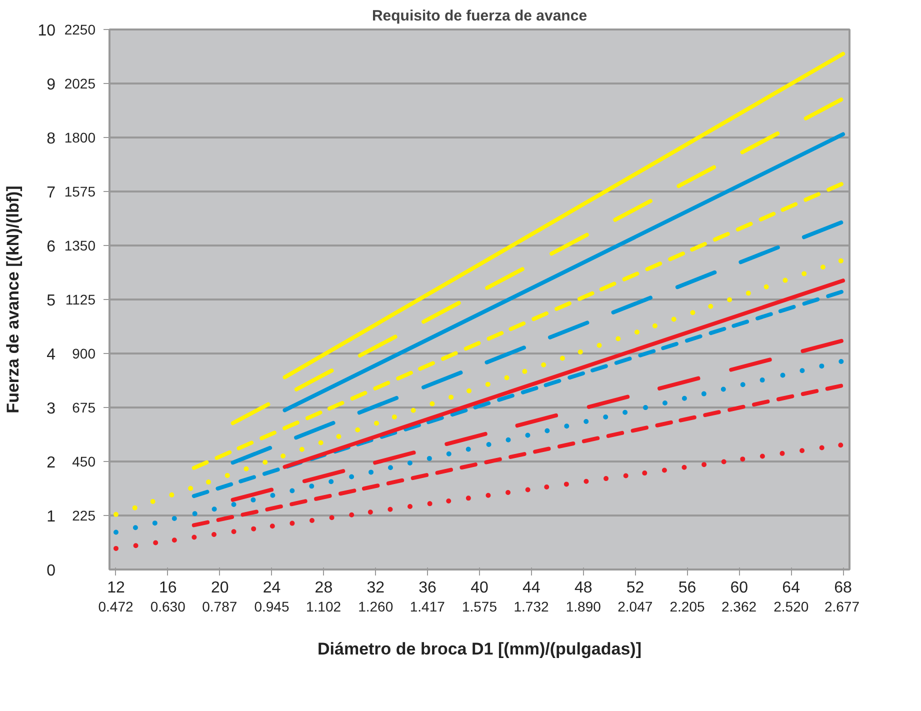  I want to click on x2-tick-label: 1.732, so click(532, 606).